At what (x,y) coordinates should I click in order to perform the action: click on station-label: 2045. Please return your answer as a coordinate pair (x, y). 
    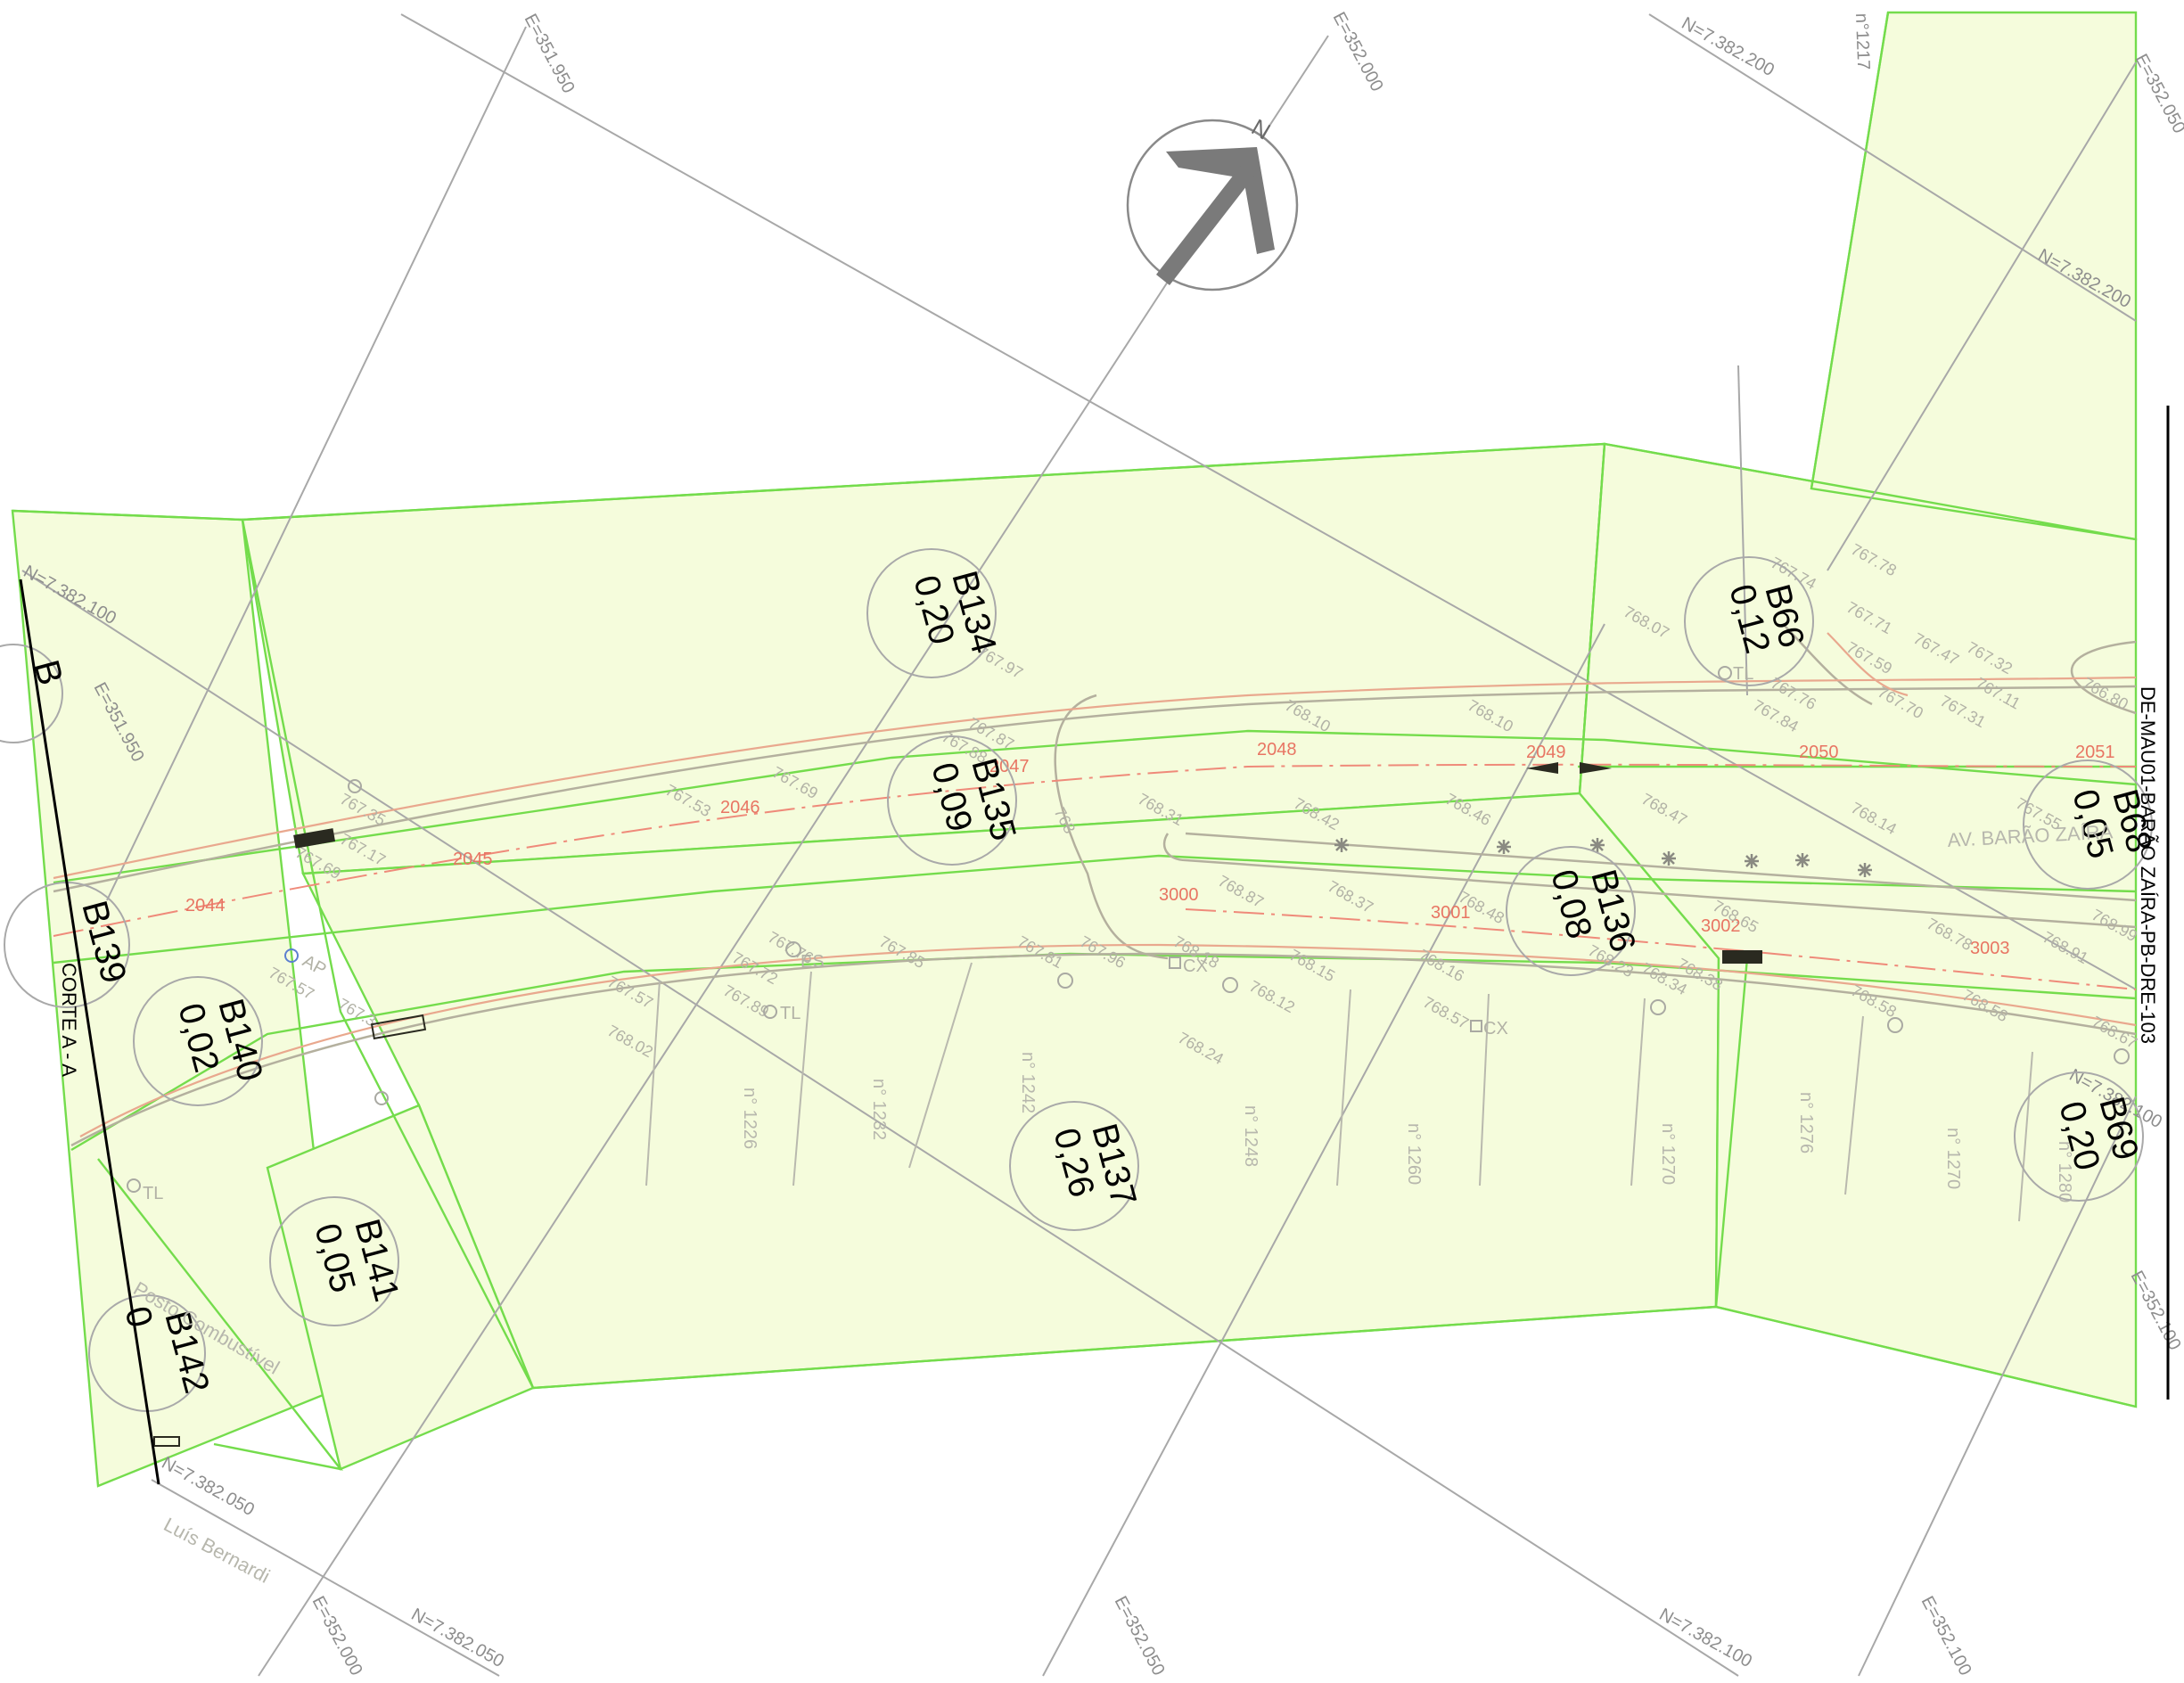
    Looking at the image, I should click on (473, 860).